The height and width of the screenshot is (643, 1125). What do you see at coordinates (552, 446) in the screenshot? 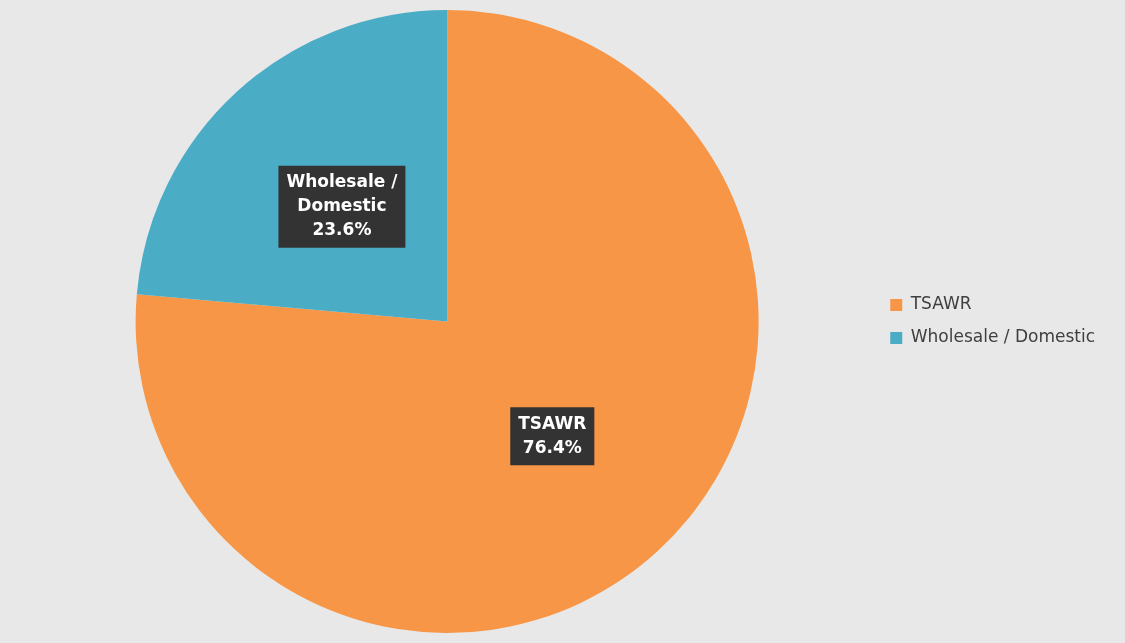
I see `data-label: 76.4%` at bounding box center [552, 446].